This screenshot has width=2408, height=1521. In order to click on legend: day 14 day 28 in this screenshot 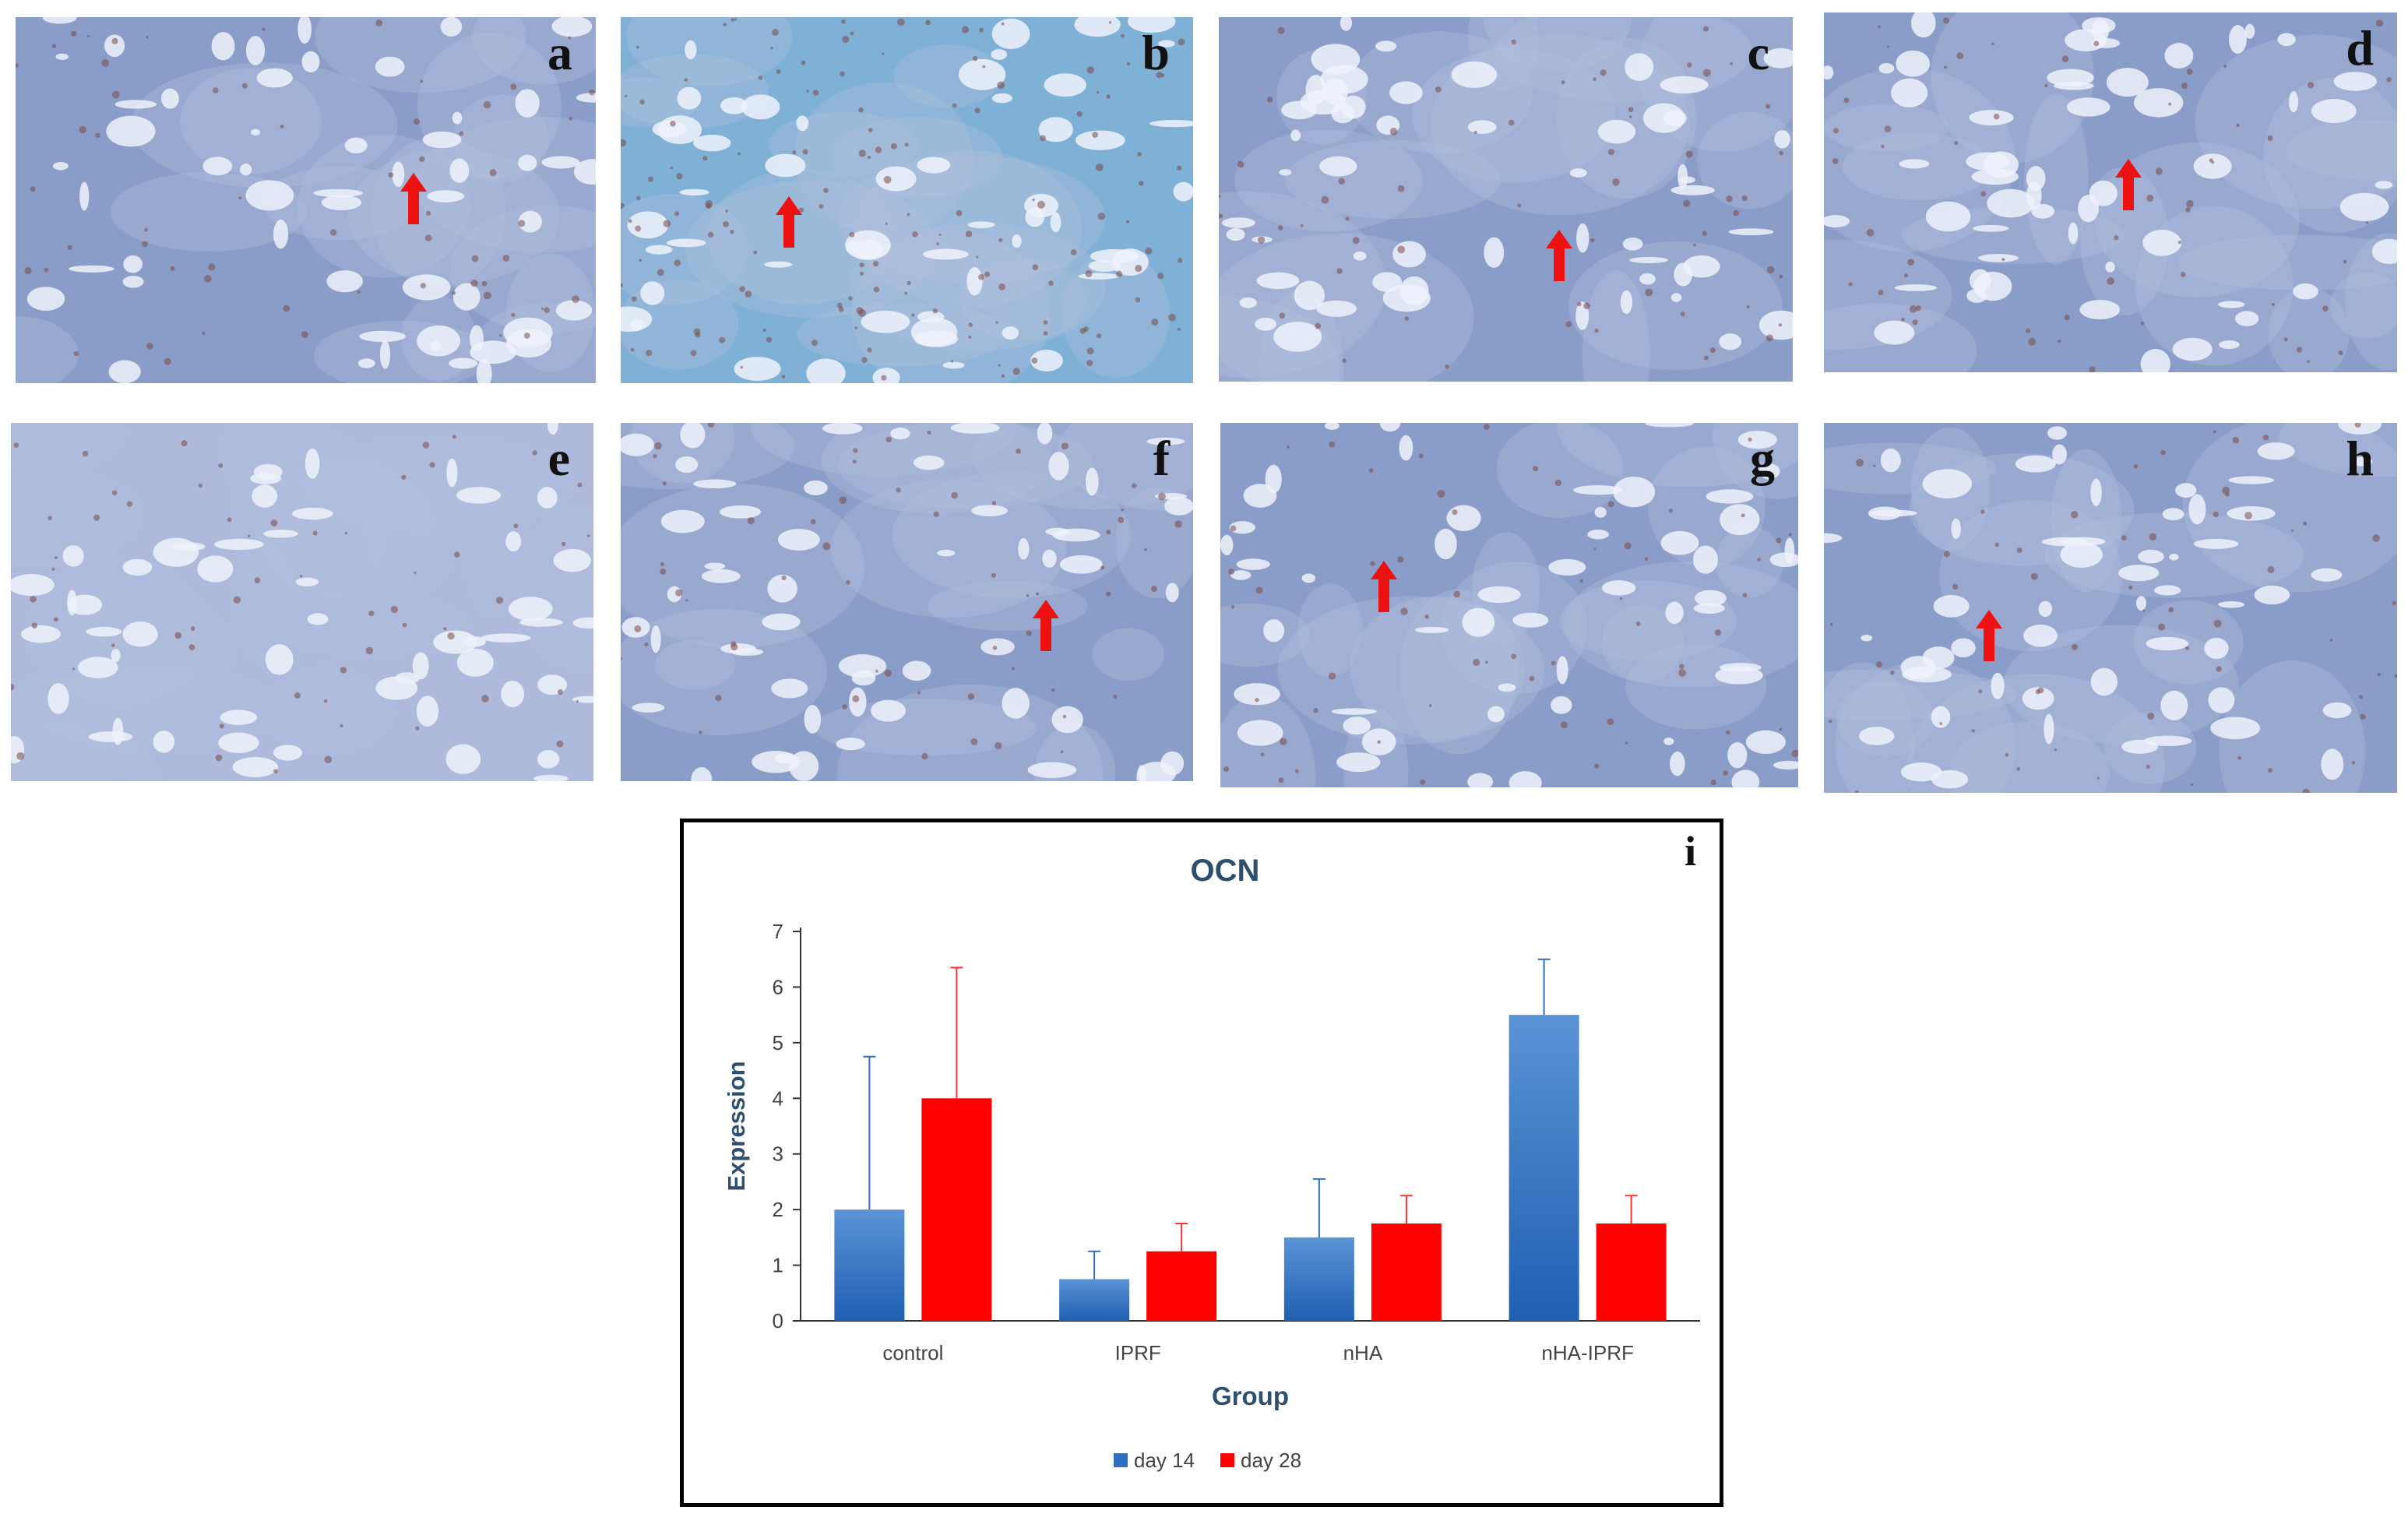, I will do `click(1208, 1460)`.